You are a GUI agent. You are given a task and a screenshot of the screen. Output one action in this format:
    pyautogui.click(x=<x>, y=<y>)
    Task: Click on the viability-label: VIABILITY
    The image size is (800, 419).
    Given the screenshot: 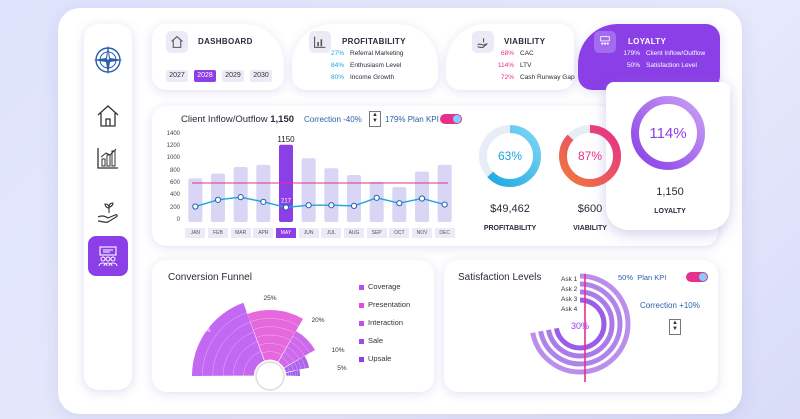 What is the action you would take?
    pyautogui.click(x=590, y=228)
    